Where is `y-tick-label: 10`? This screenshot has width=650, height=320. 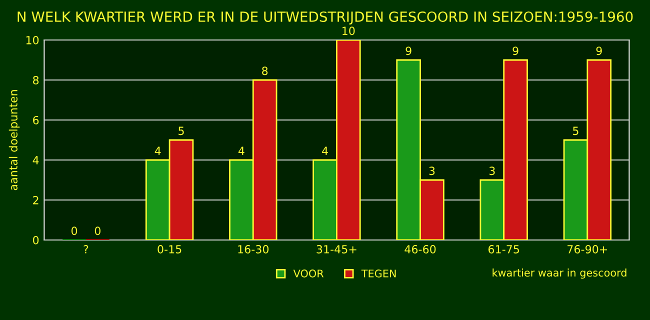 y-tick-label: 10 is located at coordinates (32, 40).